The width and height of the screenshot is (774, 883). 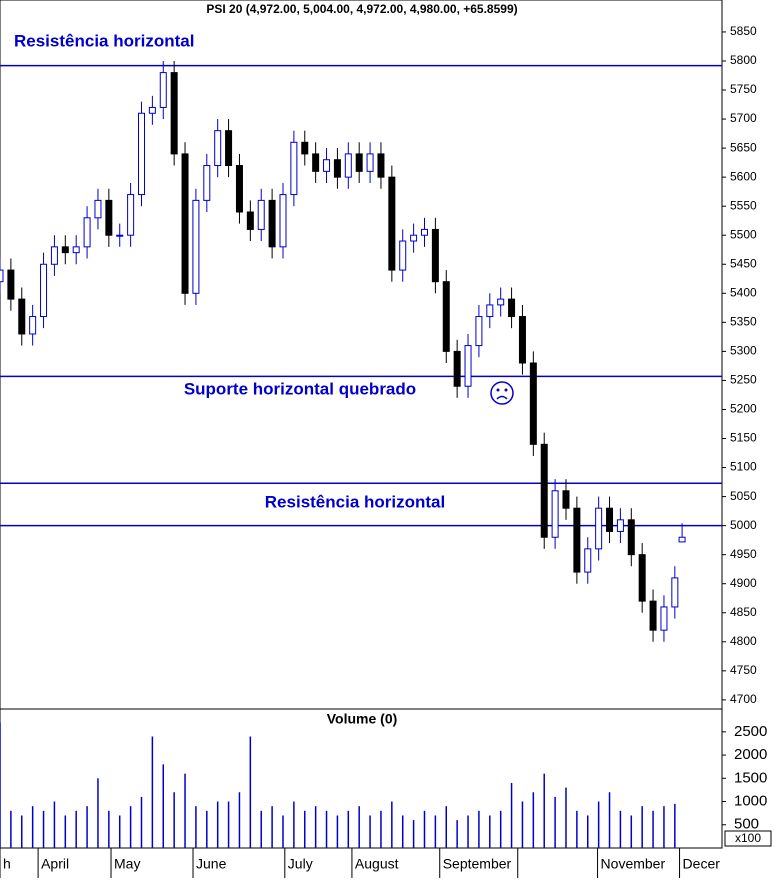 I want to click on y-tick-label: 5250, so click(x=743, y=380).